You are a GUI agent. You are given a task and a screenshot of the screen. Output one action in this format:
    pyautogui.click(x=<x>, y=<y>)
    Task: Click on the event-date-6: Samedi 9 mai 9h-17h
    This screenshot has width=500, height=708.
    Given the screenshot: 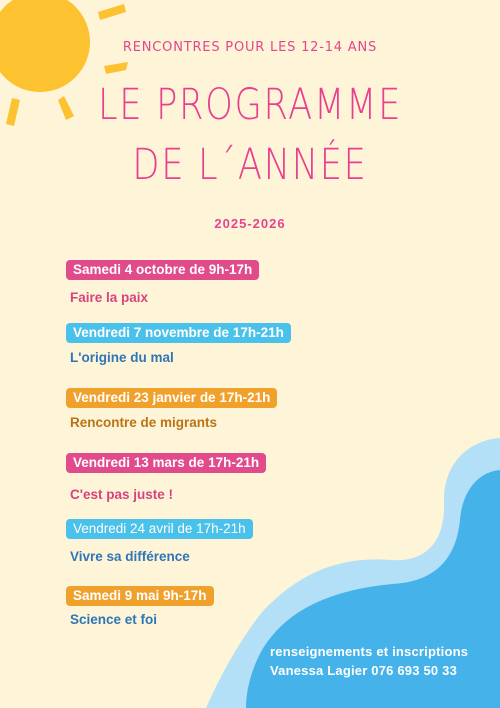 What is the action you would take?
    pyautogui.click(x=140, y=596)
    